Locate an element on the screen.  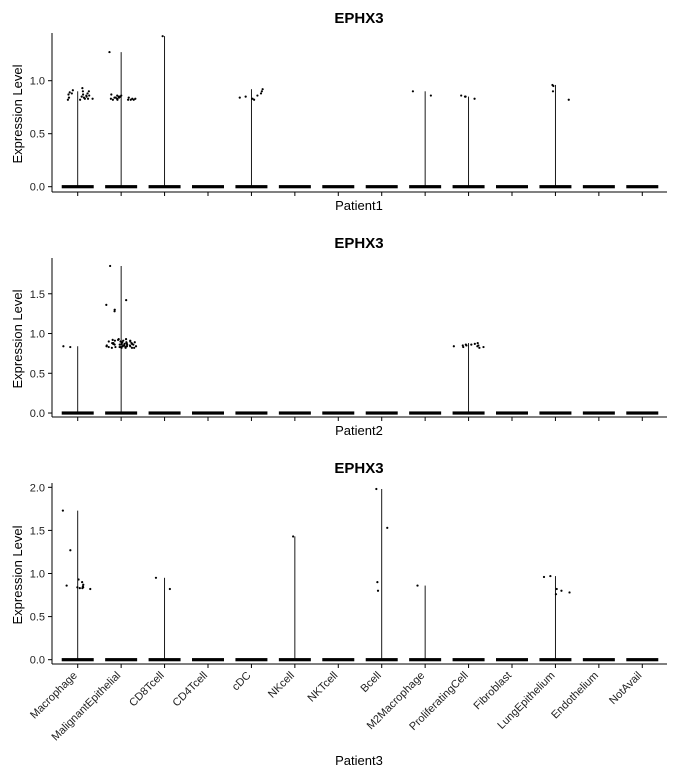
category-label: NKTcell is located at coordinates (323, 687).